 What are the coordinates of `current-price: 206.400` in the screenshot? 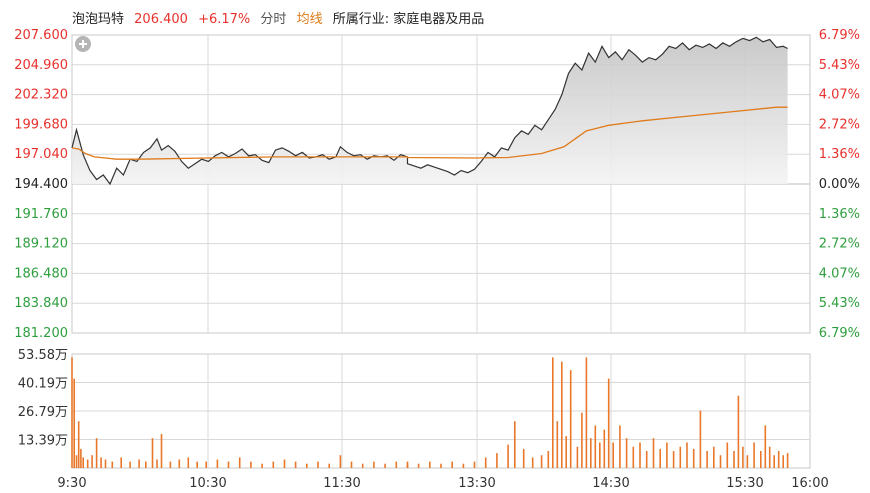 It's located at (161, 19).